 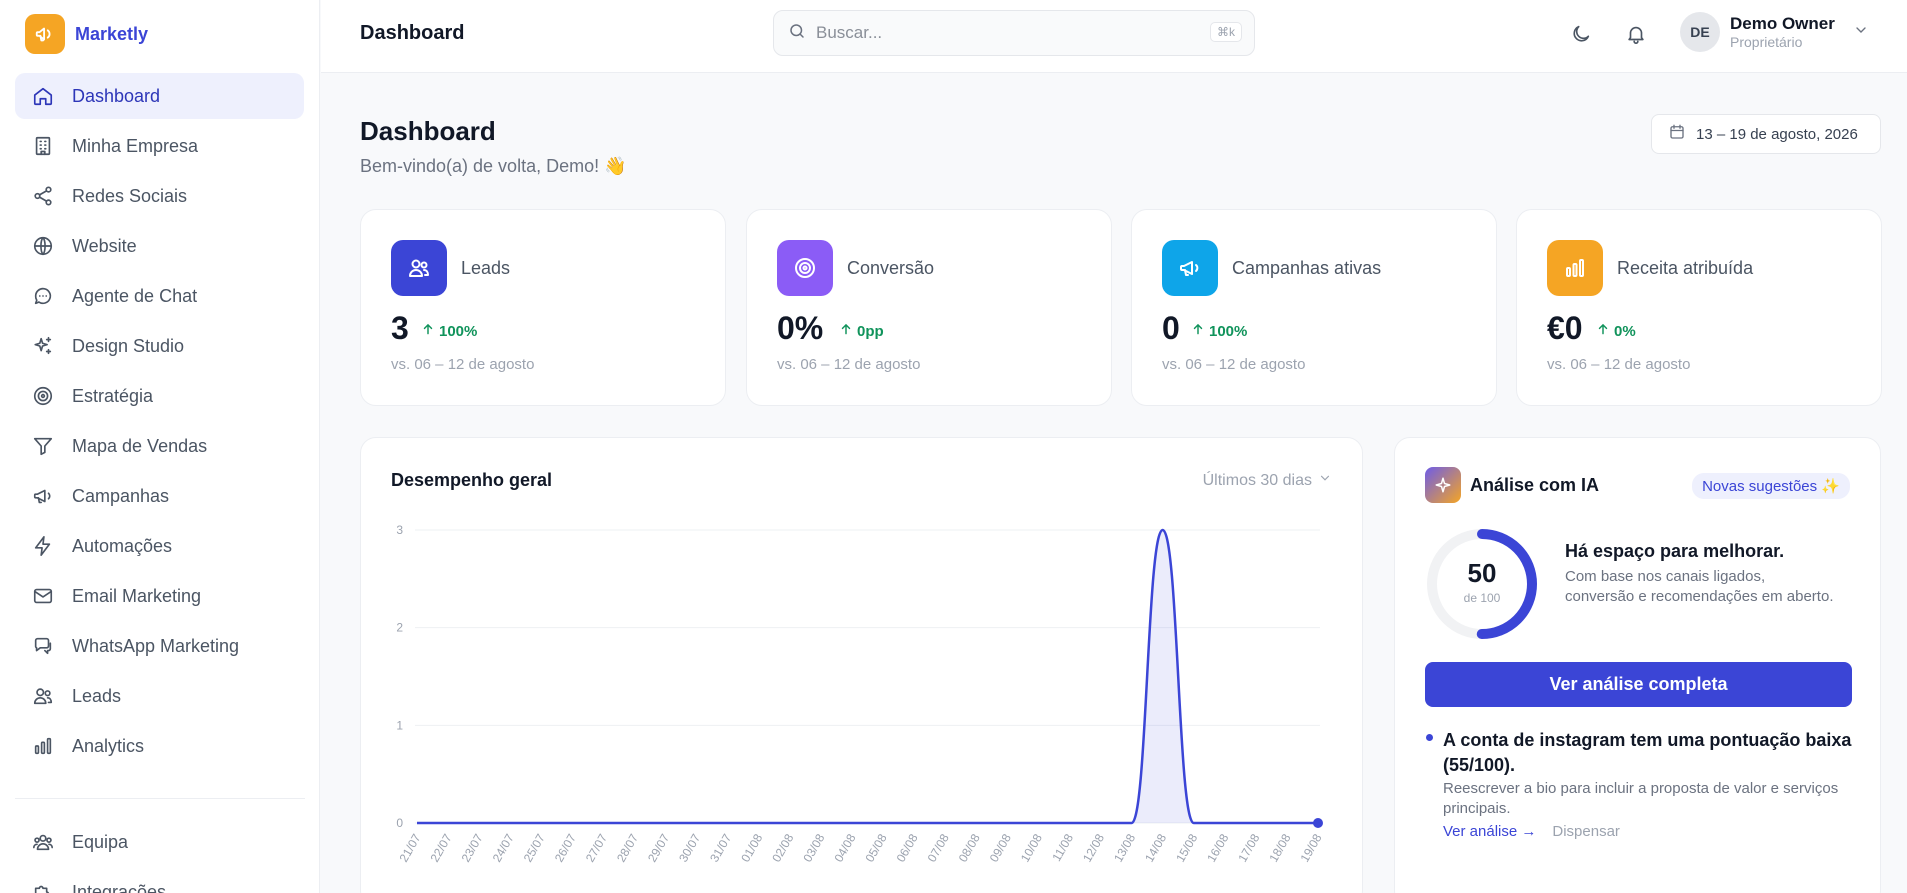 What do you see at coordinates (159, 246) in the screenshot?
I see `sidebar-item-website: Website` at bounding box center [159, 246].